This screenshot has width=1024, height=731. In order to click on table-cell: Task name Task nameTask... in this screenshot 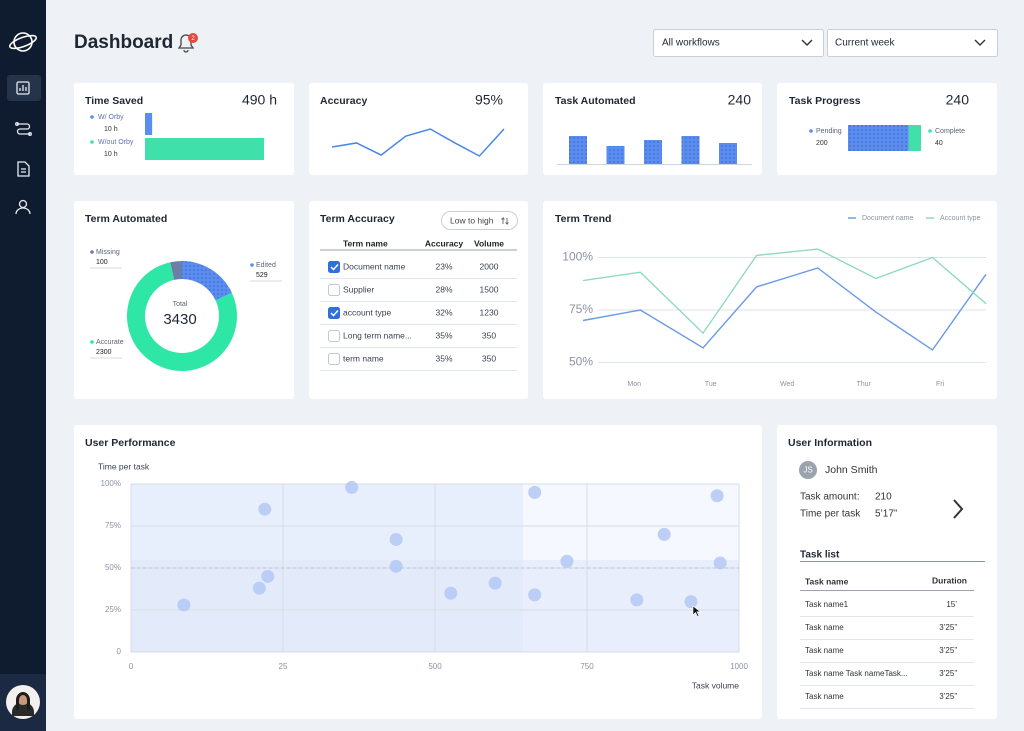, I will do `click(856, 673)`.